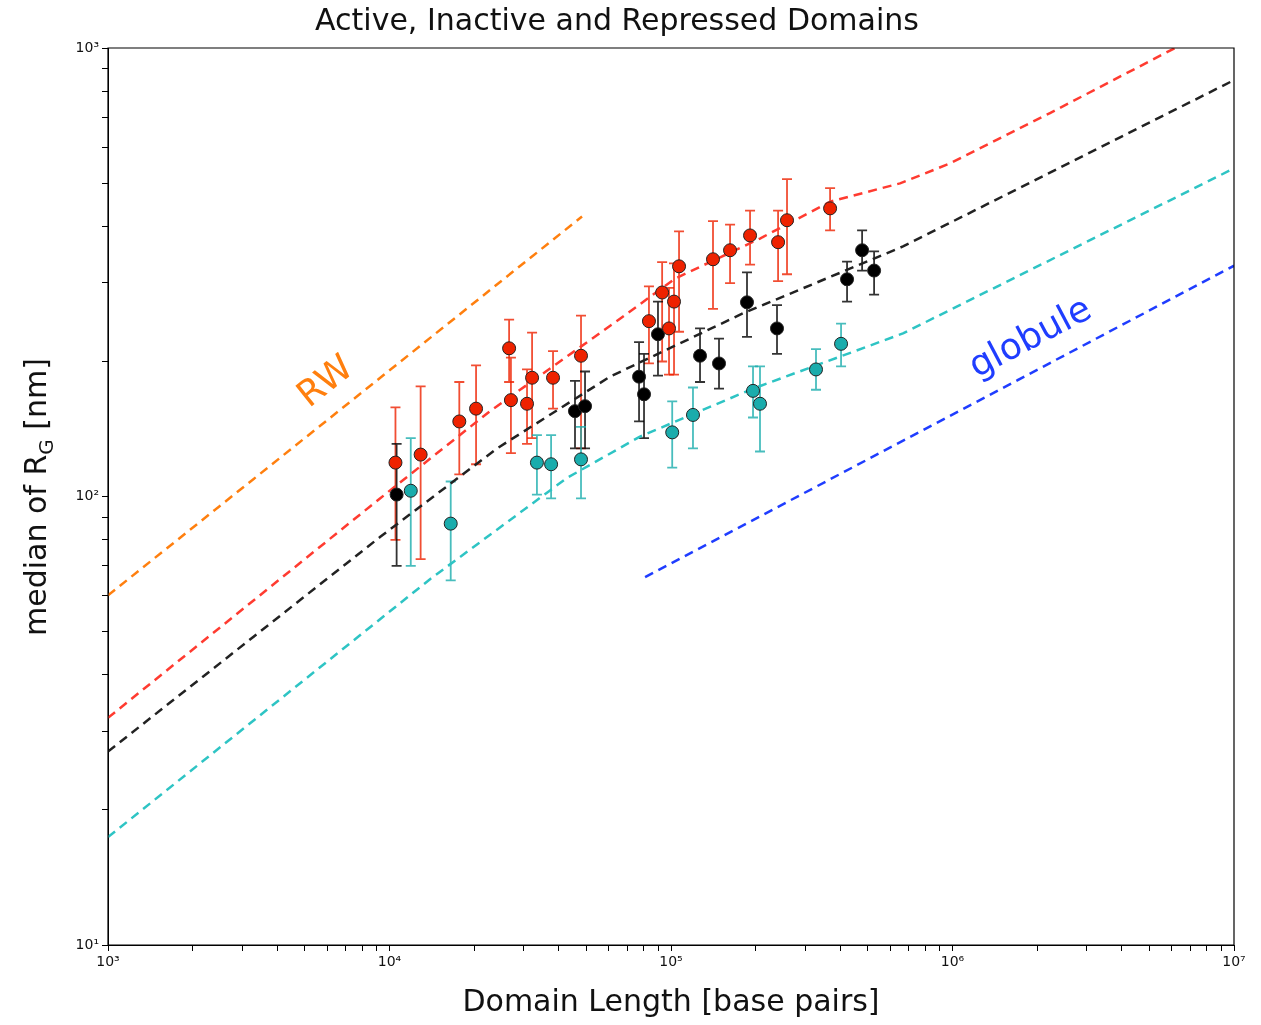 Image resolution: width=1261 pixels, height=1025 pixels. I want to click on y-tick-label: 10³, so click(87, 46).